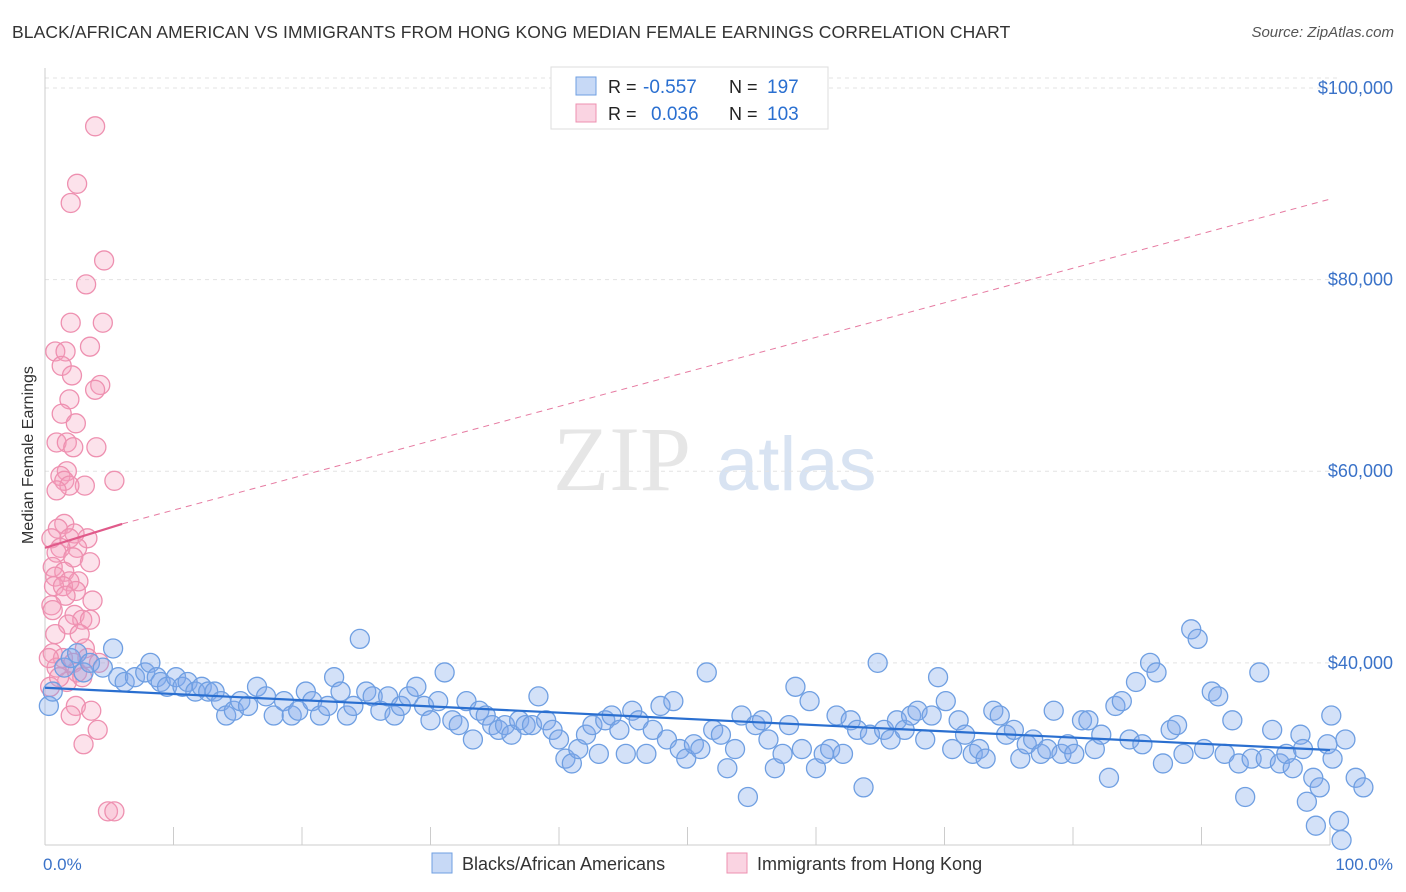 The width and height of the screenshot is (1406, 892). What do you see at coordinates (743, 87) in the screenshot?
I see `stats-n-label-blue: N =` at bounding box center [743, 87].